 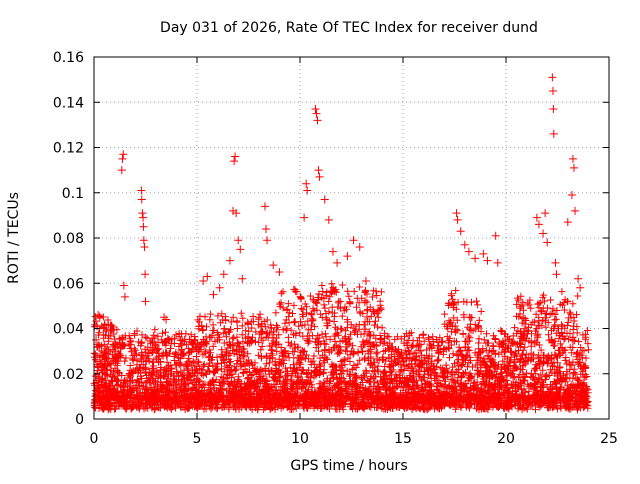 What do you see at coordinates (506, 439) in the screenshot?
I see `x-tick-label: 20` at bounding box center [506, 439].